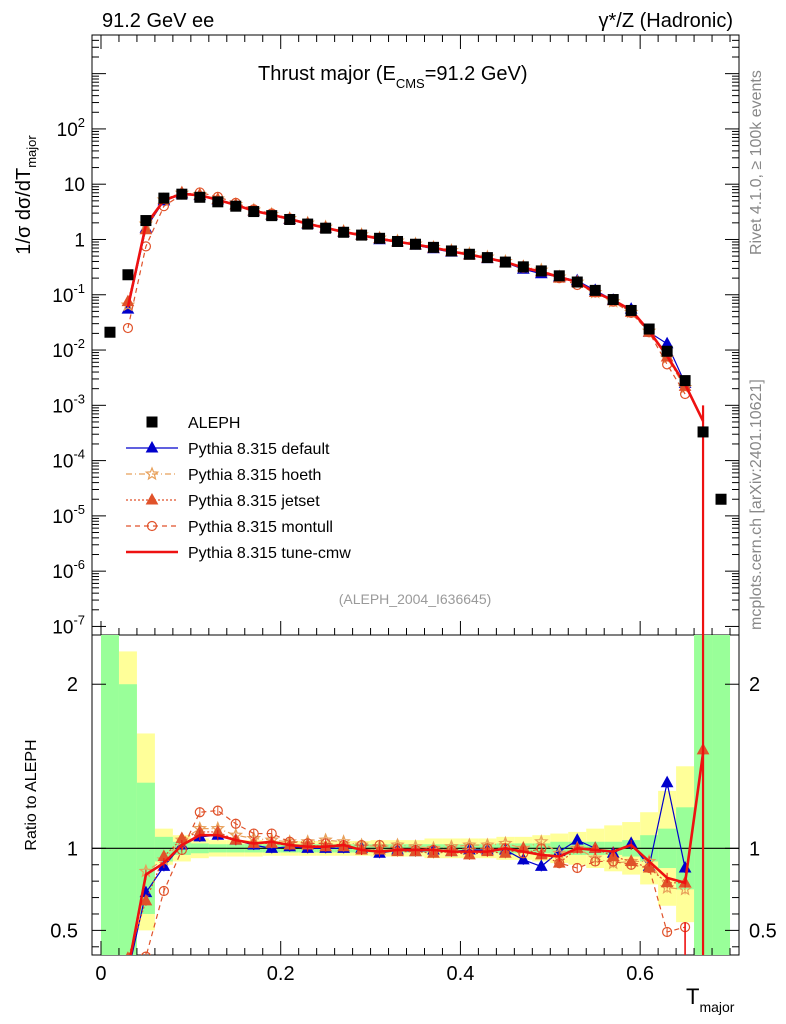  I want to click on main-y-tick-label: 10, so click(74, 185).